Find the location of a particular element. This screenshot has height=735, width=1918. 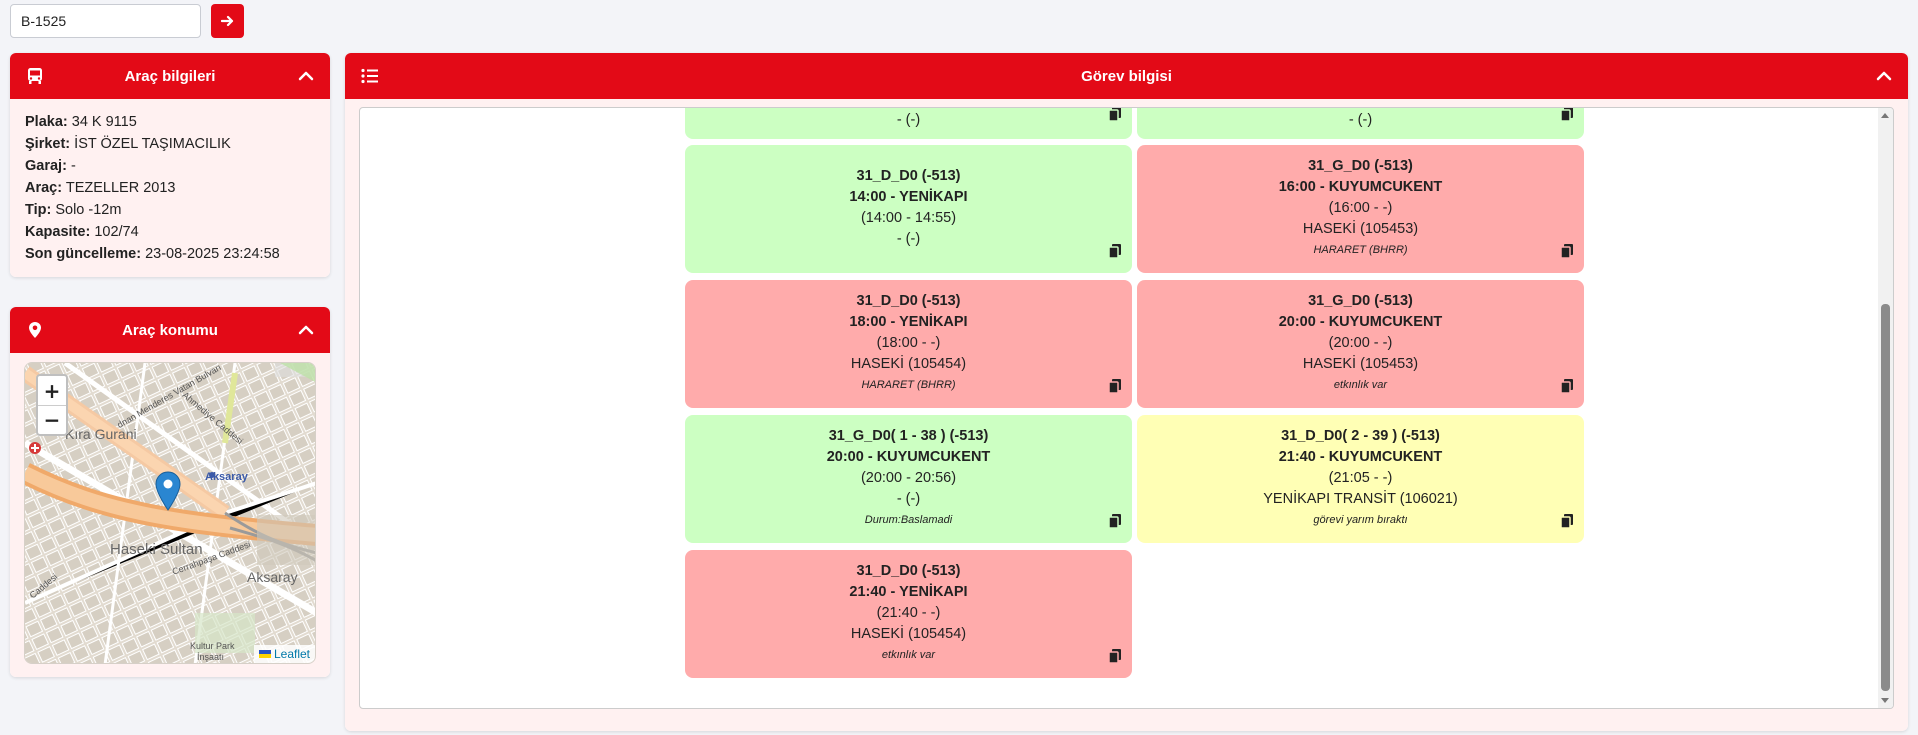

vehicle-search-input is located at coordinates (105, 21).